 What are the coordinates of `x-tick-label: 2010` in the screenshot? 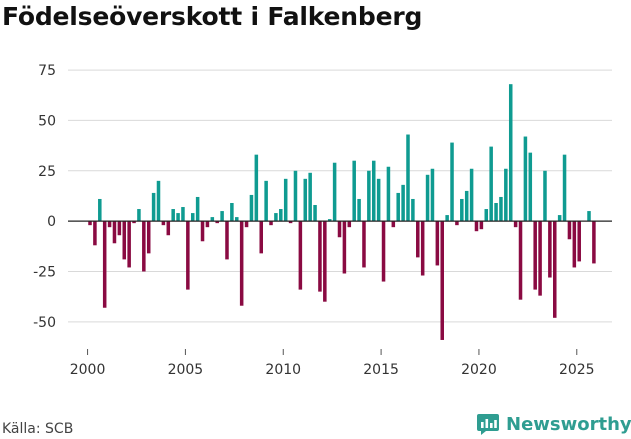 It's located at (283, 370).